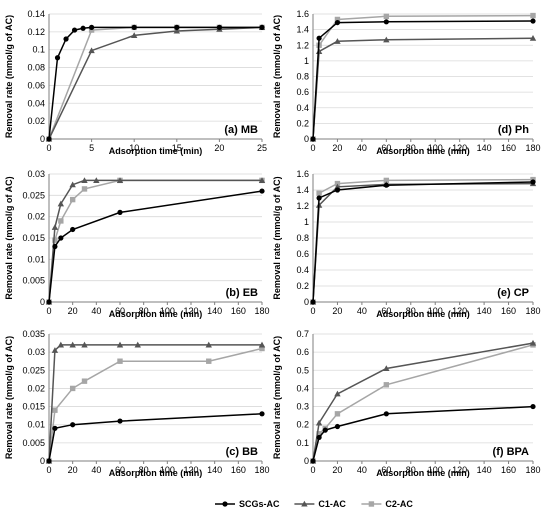 The image size is (550, 513). I want to click on y-tick-label: 0.005, so click(33, 443).